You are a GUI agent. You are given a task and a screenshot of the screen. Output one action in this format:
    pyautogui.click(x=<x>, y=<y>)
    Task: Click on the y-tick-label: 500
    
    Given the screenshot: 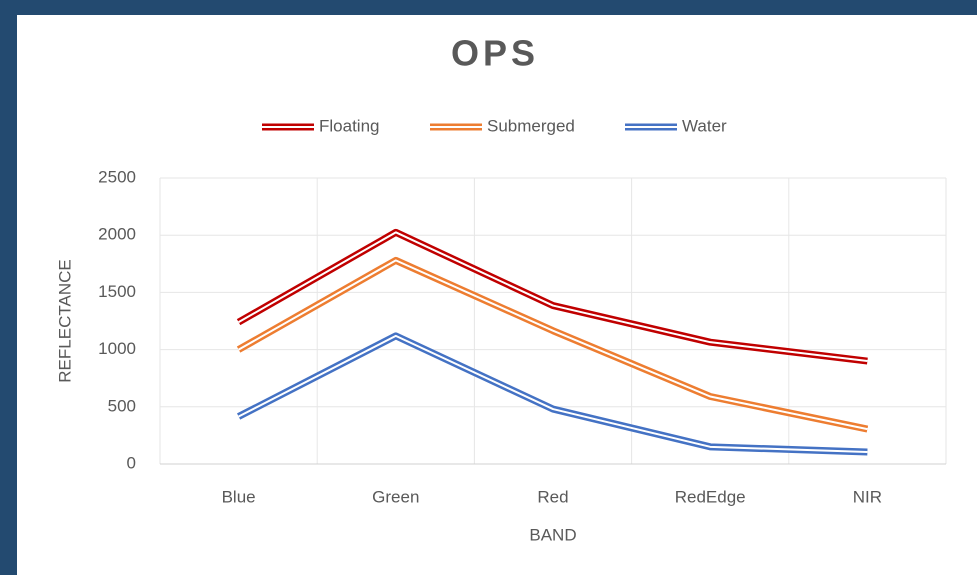 What is the action you would take?
    pyautogui.click(x=122, y=405)
    